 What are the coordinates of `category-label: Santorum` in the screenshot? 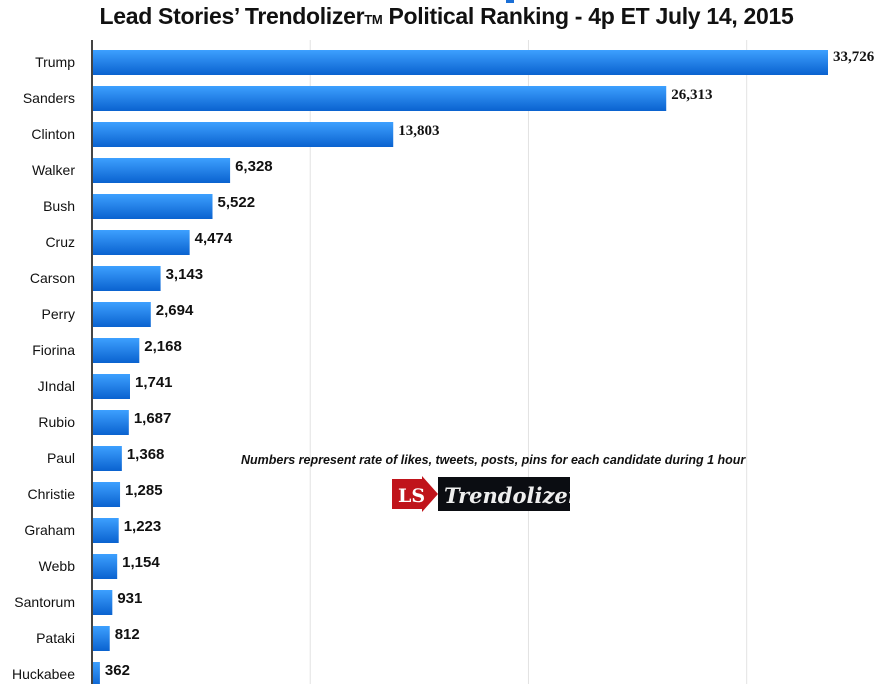 It's located at (44, 602).